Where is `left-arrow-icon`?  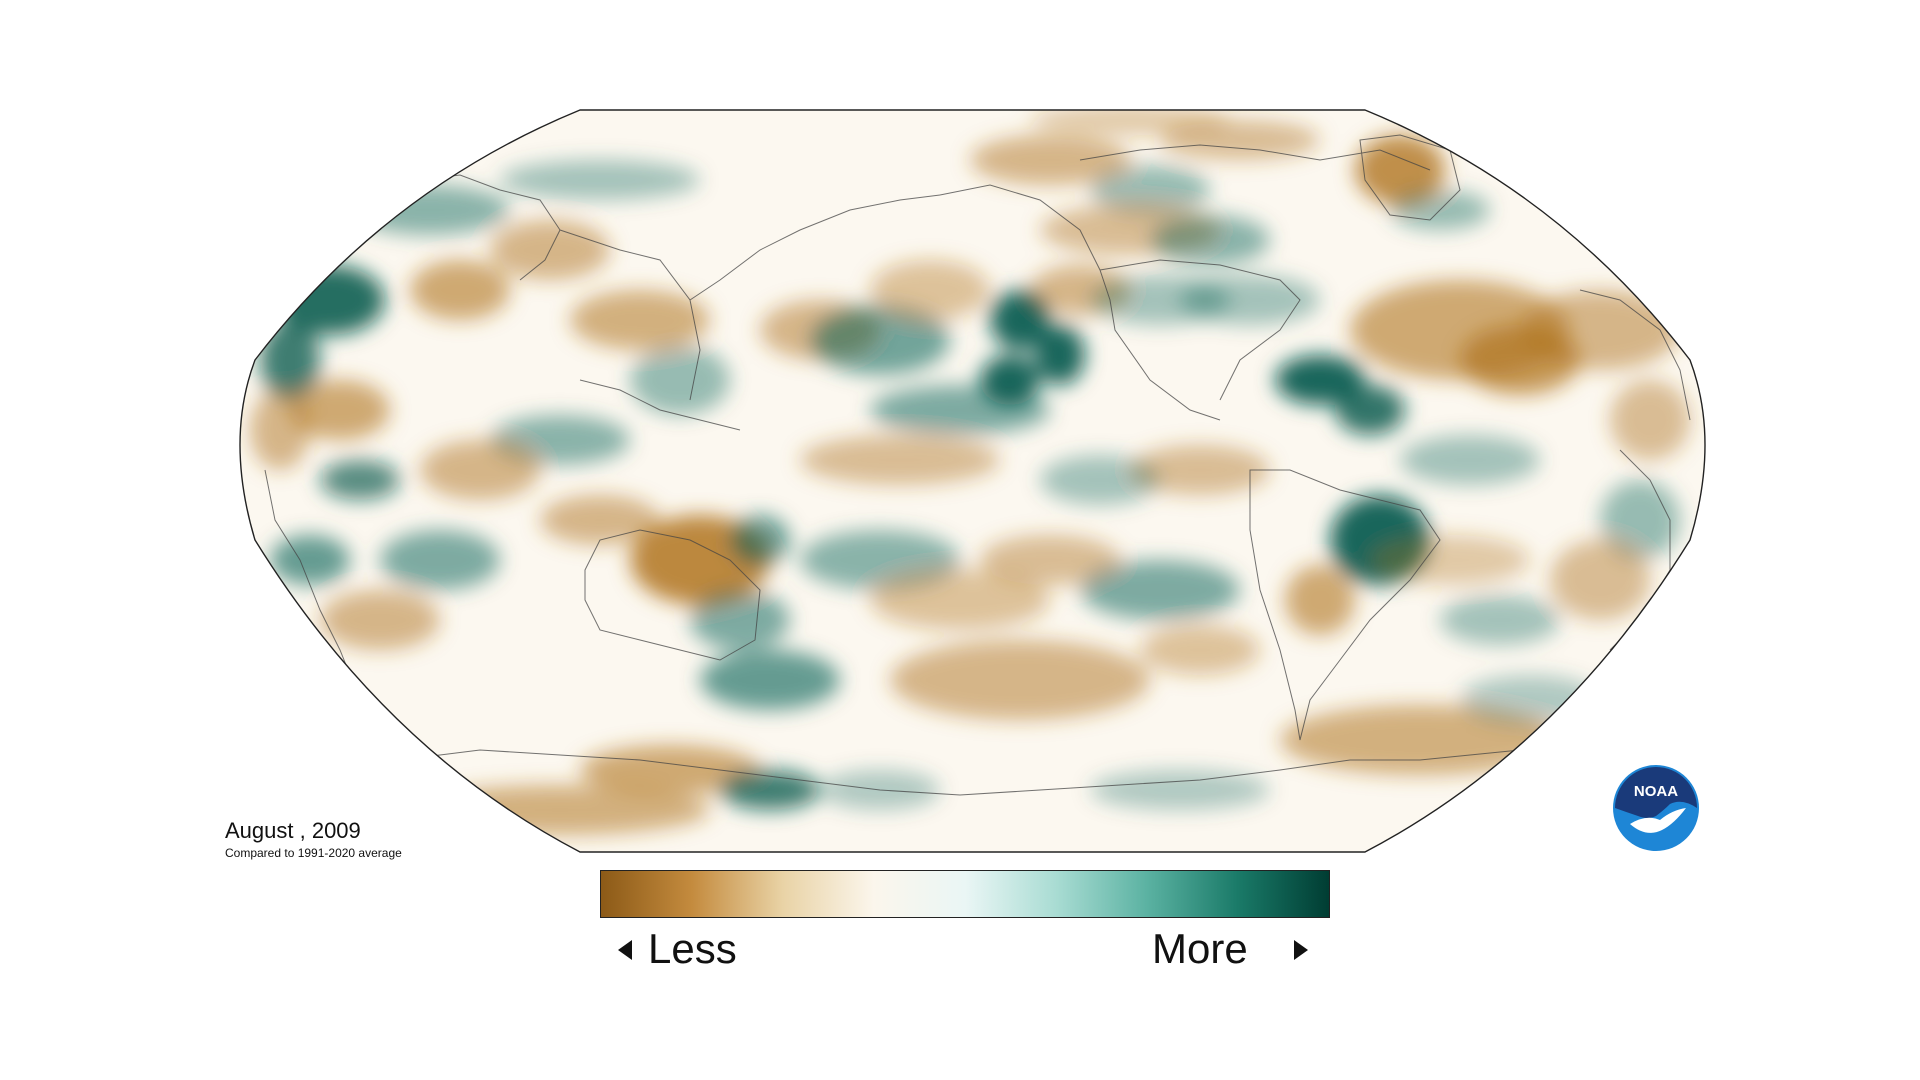
left-arrow-icon is located at coordinates (625, 950).